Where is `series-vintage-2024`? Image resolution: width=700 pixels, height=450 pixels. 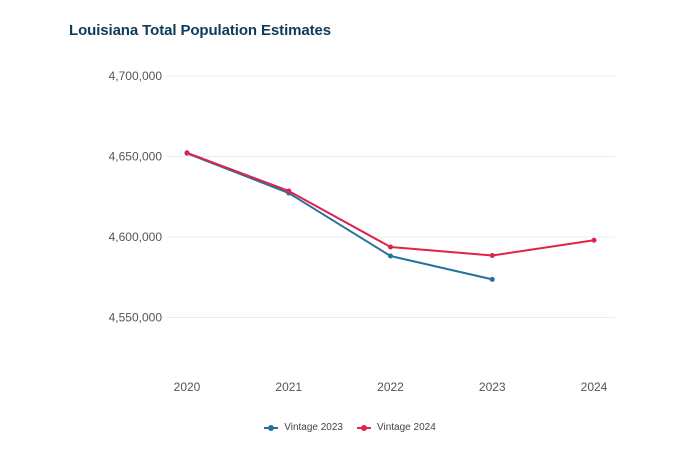
series-vintage-2024 is located at coordinates (390, 204).